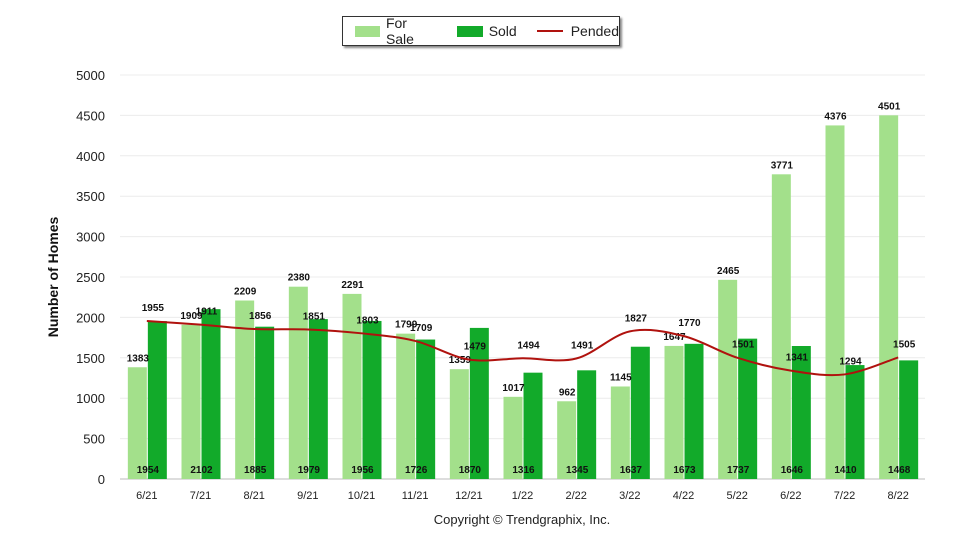  Describe the element at coordinates (738, 470) in the screenshot. I see `sold-label: 1737` at that location.